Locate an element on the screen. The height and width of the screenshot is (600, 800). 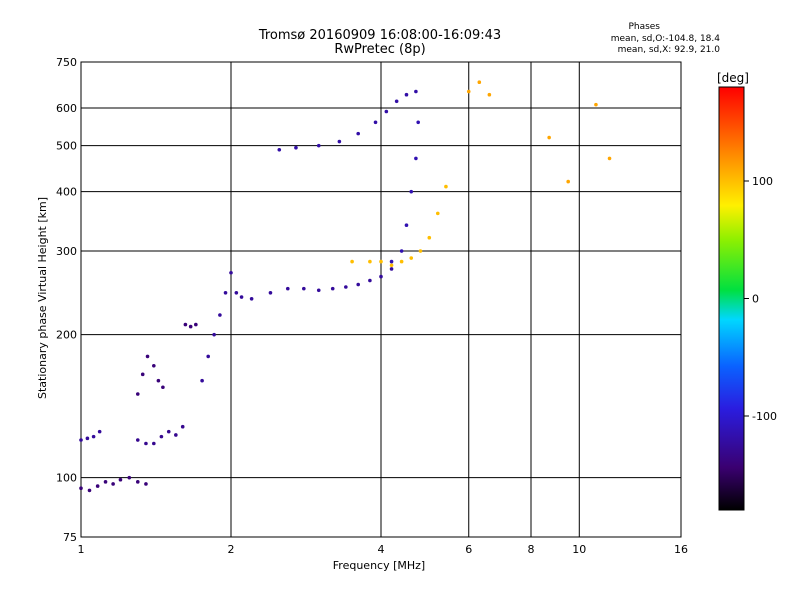
phases-heading: Phases is located at coordinates (644, 27).